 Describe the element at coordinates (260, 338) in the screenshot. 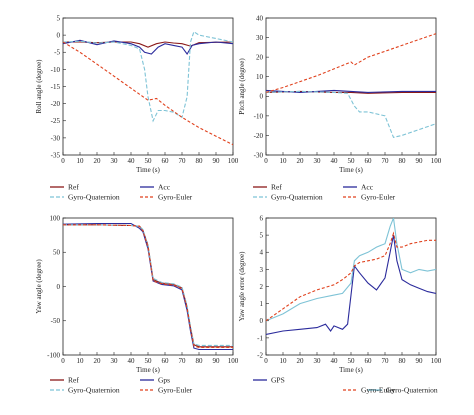

I see `y-tick-label: -1` at that location.